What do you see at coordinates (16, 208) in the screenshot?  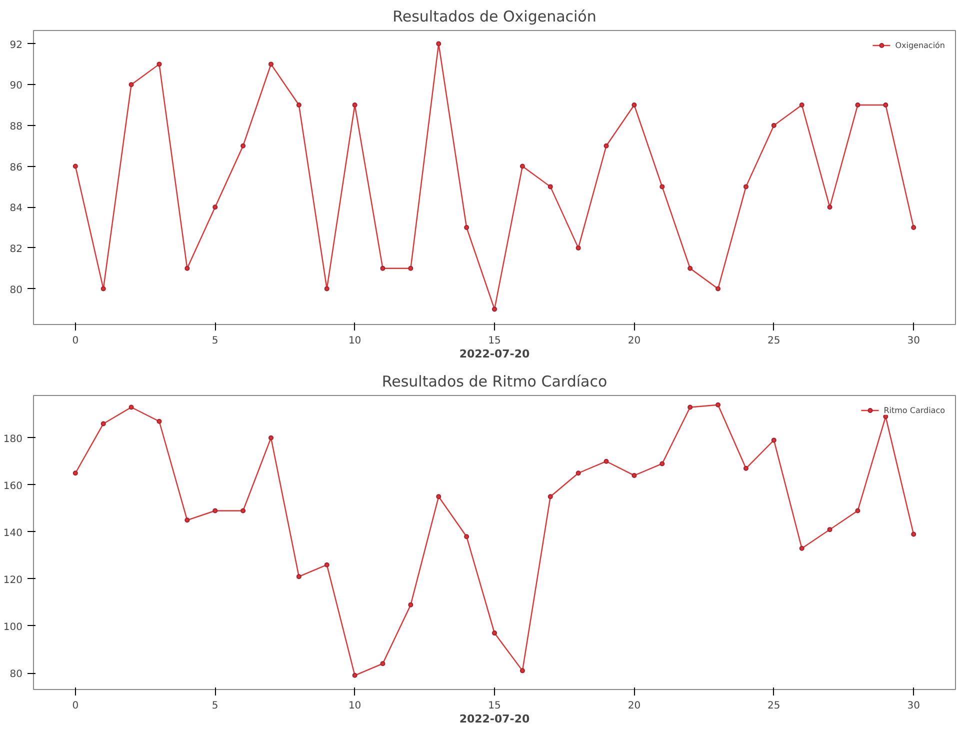 I see `y-tick-label: 84` at bounding box center [16, 208].